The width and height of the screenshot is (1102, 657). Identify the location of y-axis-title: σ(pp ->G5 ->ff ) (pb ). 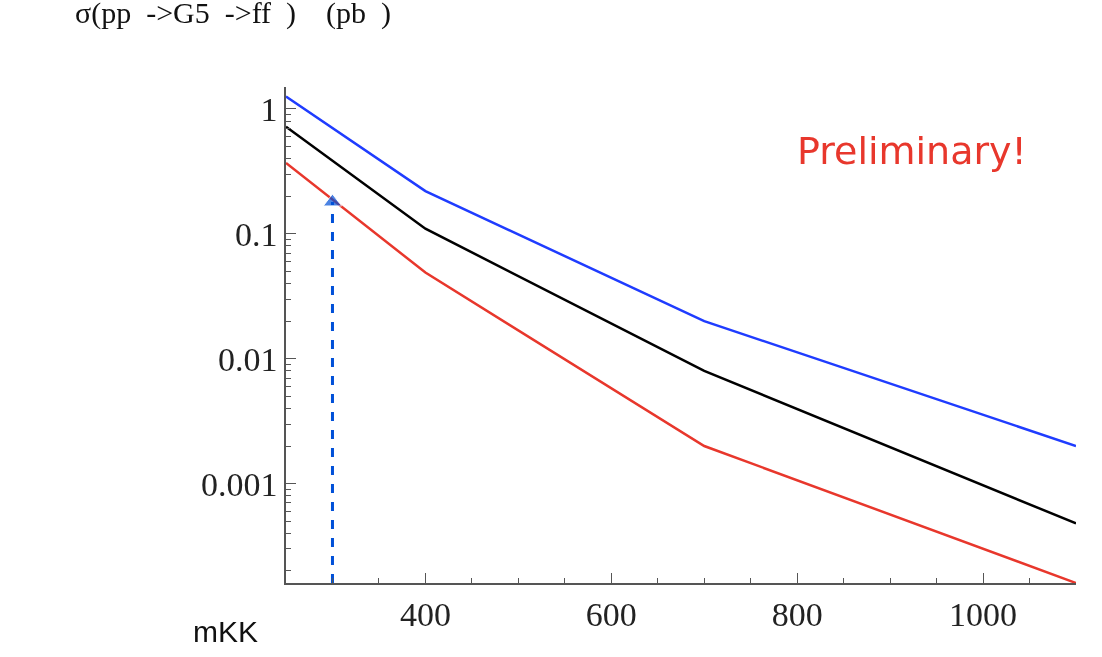
(233, 15).